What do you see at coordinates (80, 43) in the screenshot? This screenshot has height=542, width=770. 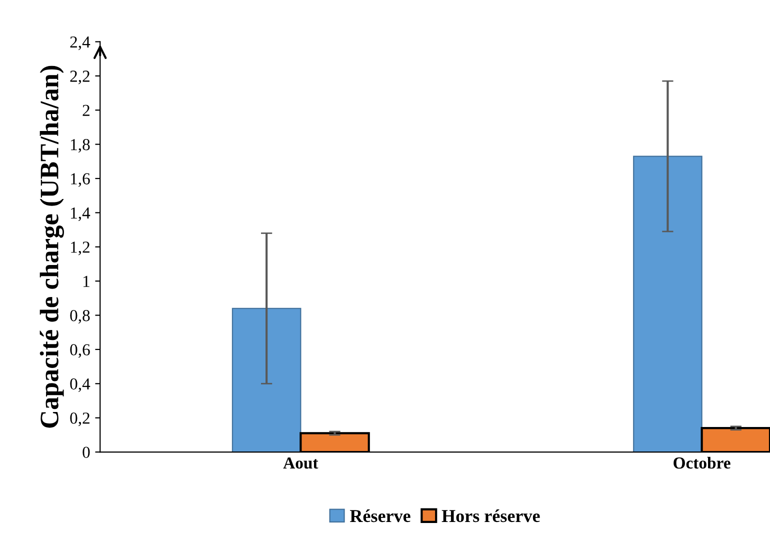 I see `y-tick-label: 2,4` at bounding box center [80, 43].